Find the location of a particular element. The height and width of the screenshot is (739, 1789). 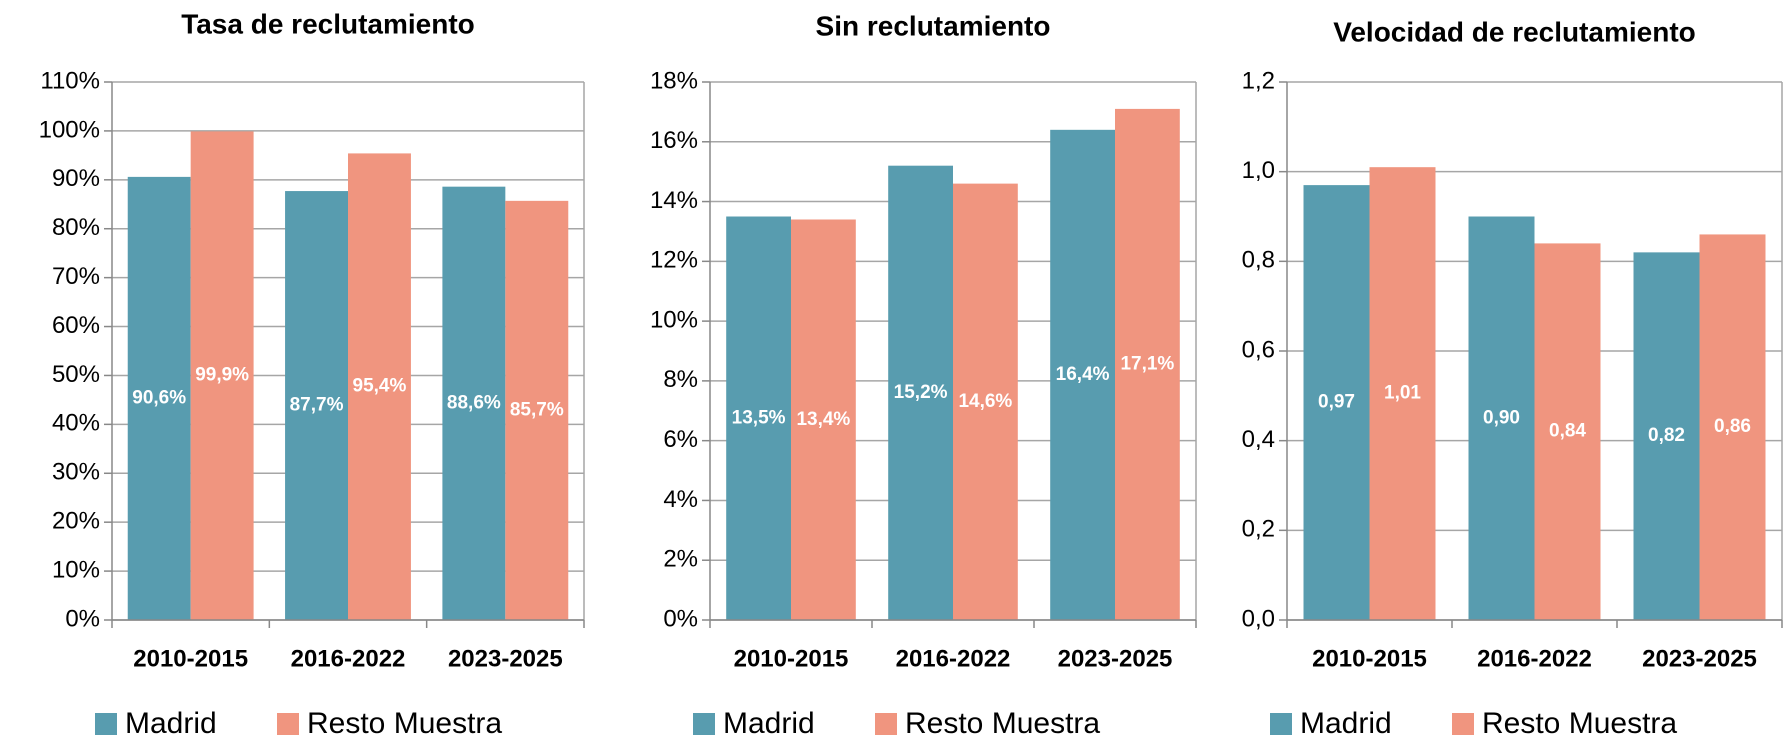

value-label: 99,9% is located at coordinates (222, 375).